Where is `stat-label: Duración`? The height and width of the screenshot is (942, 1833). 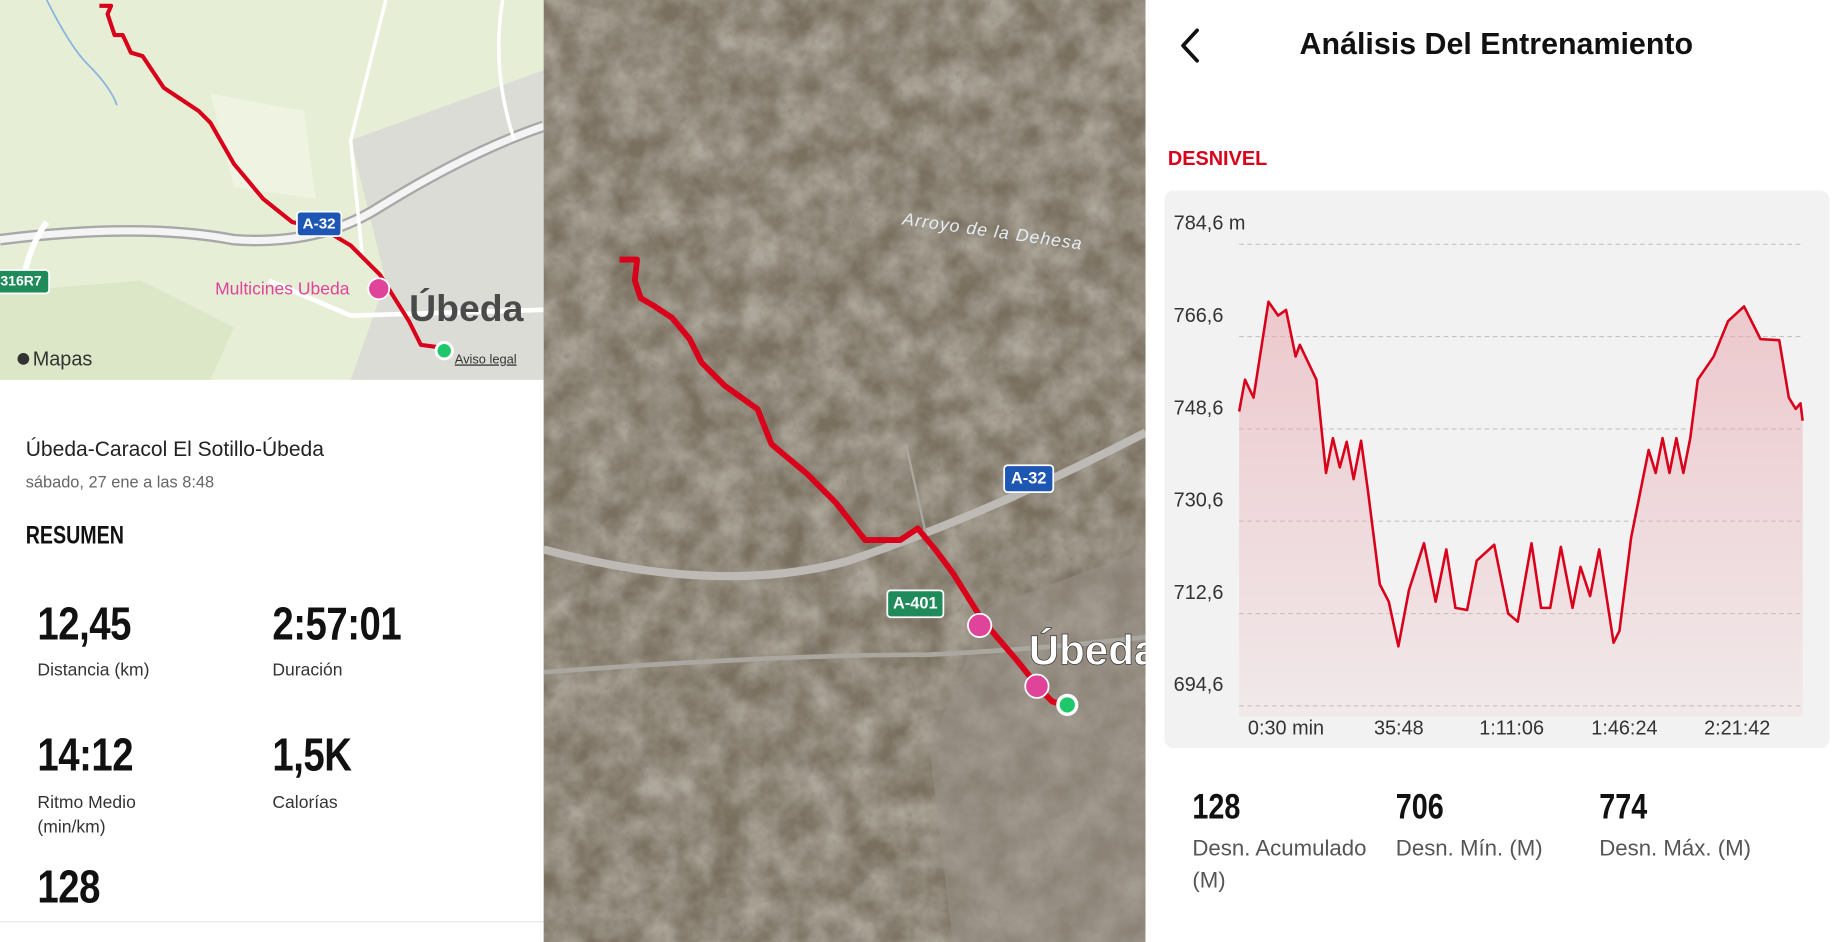 stat-label: Duración is located at coordinates (307, 670).